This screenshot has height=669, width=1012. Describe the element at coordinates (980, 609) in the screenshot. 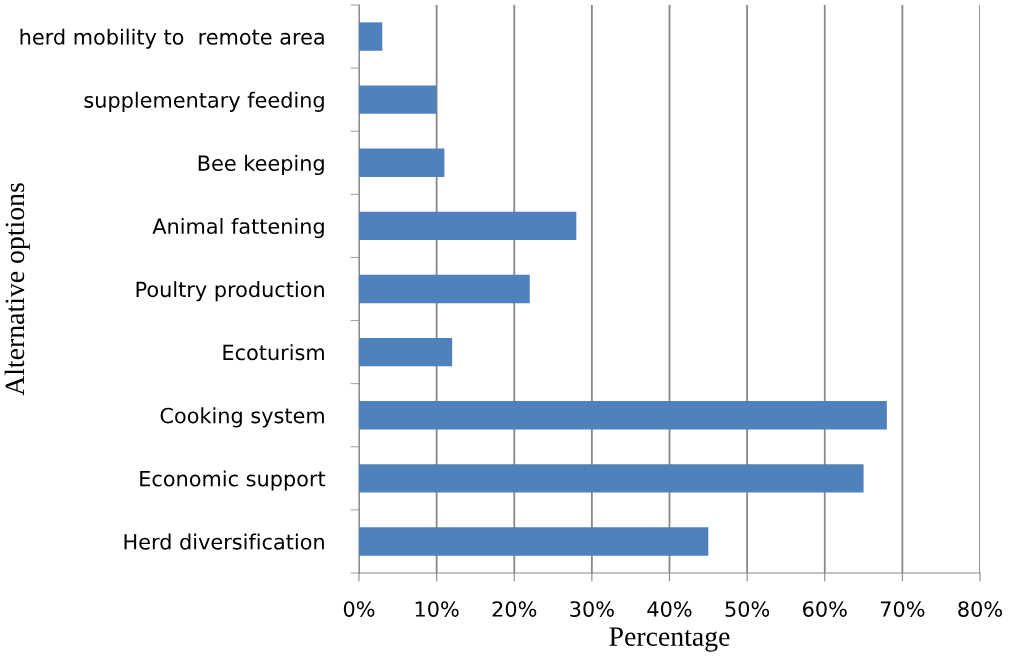

I see `x-tick-label: 80%` at that location.